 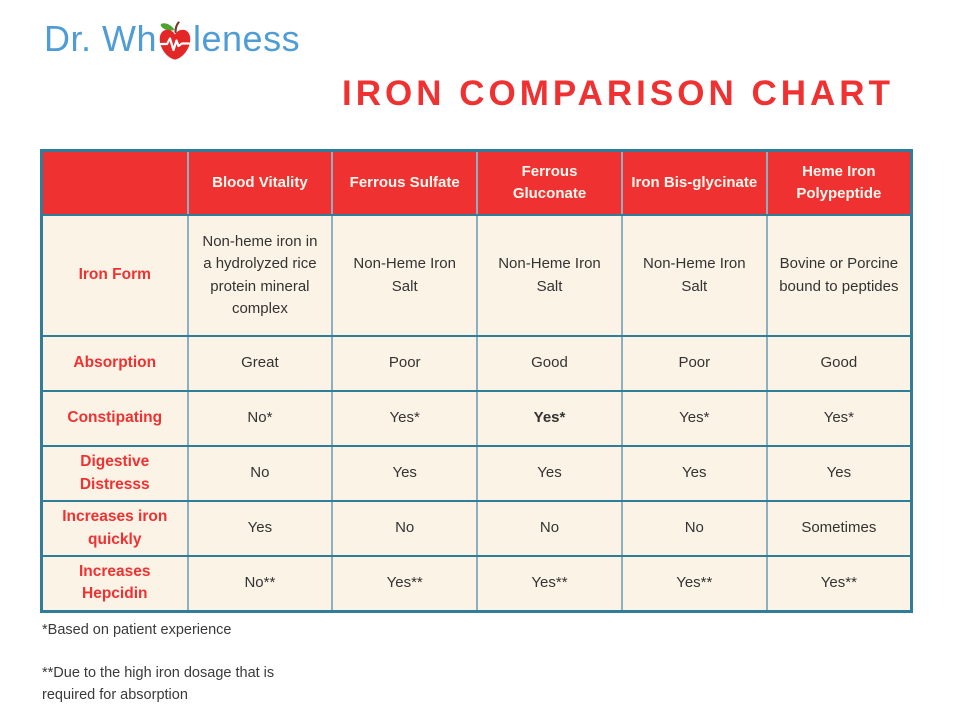 I want to click on table-row: Digestive Distresss No Yes Yes Yes Yes, so click(x=476, y=473).